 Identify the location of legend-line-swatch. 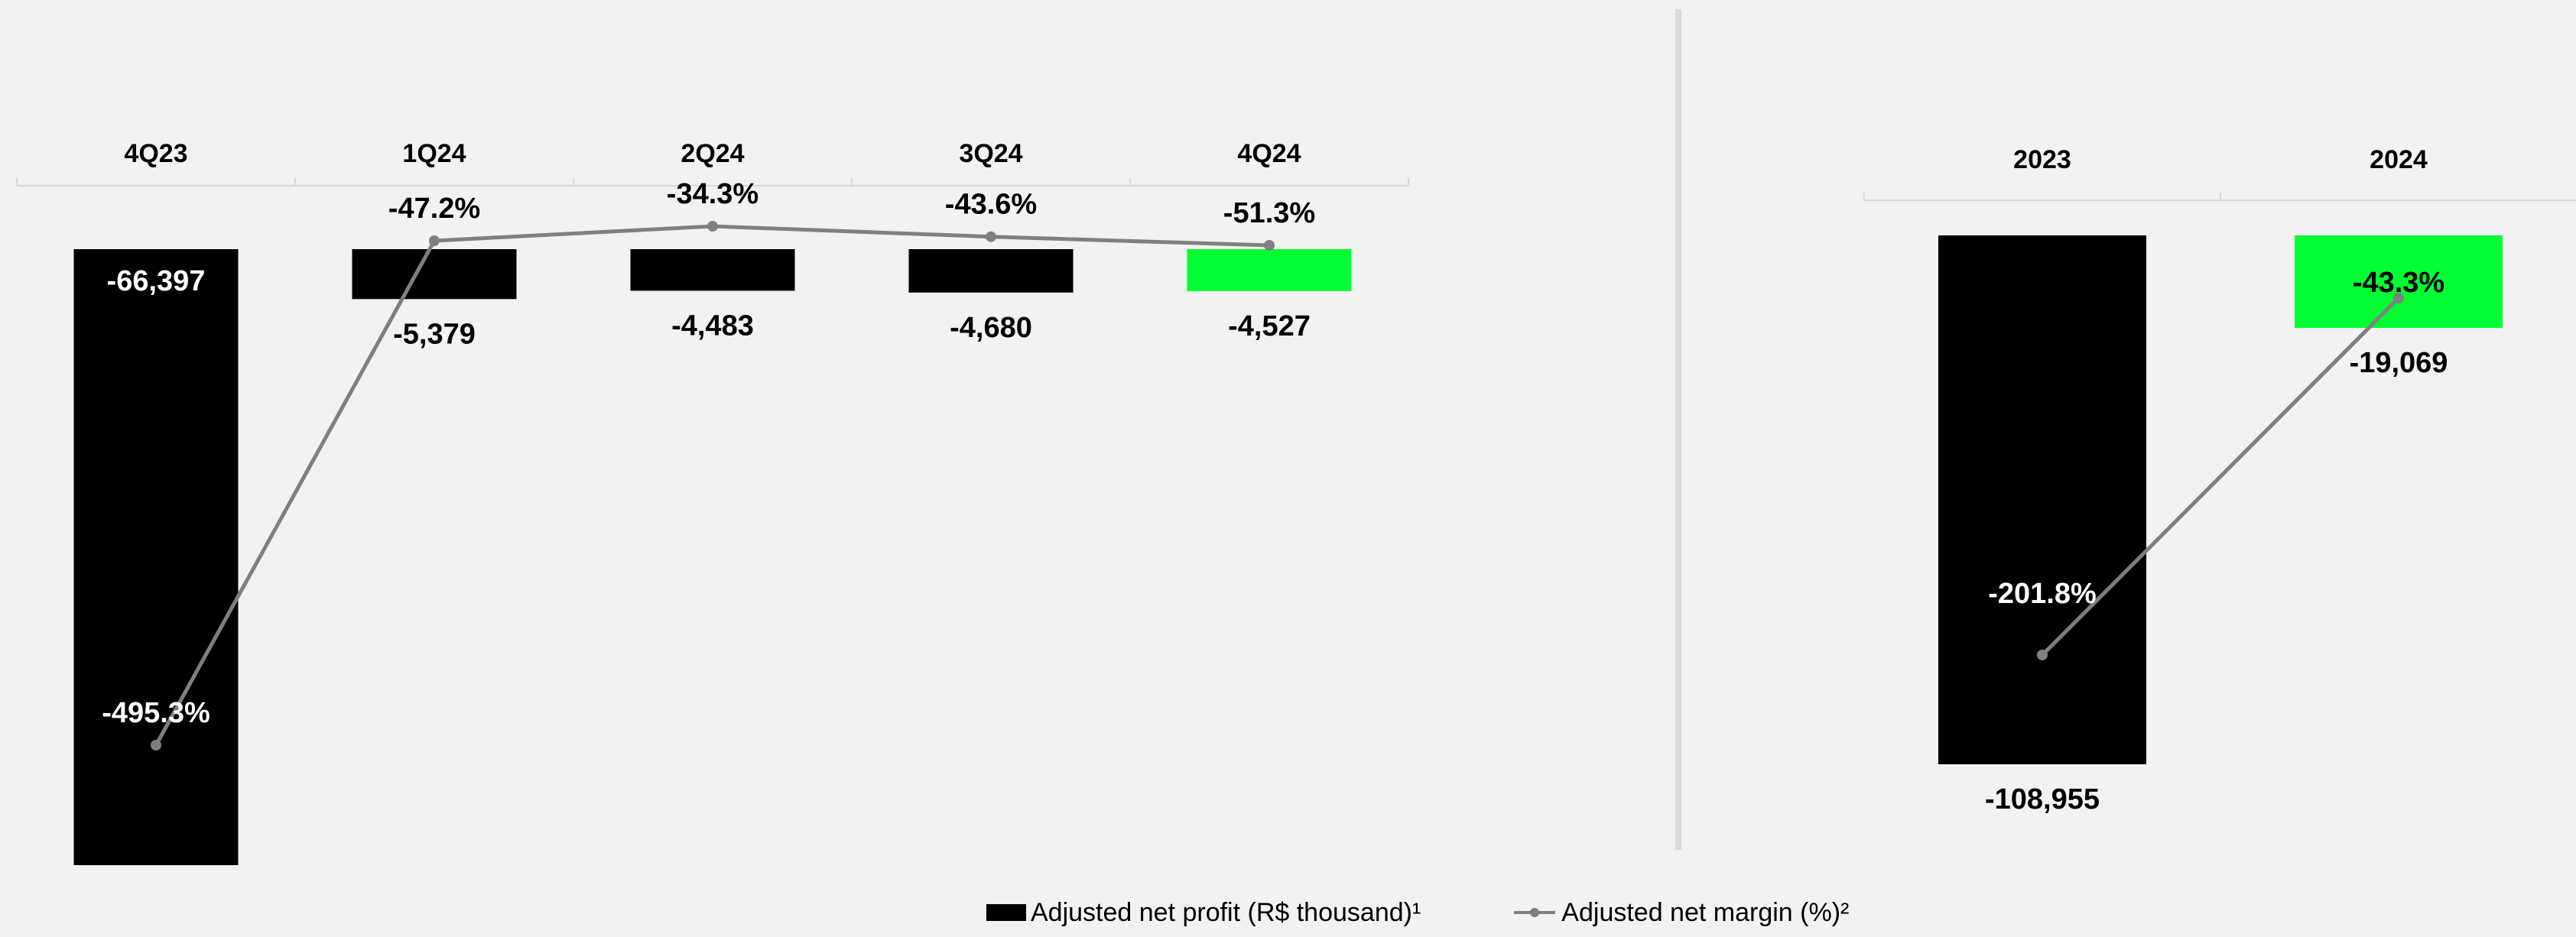
(1535, 912).